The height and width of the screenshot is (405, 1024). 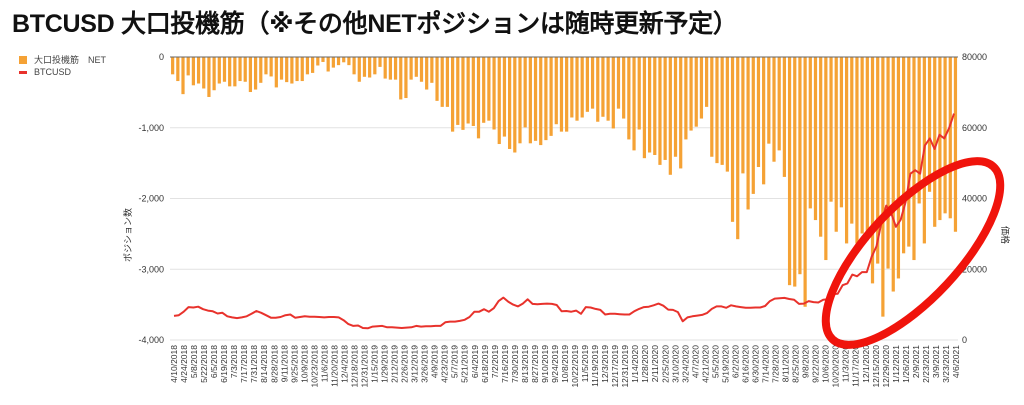 I want to click on x-tick-label: 11/19/2019, so click(x=595, y=366).